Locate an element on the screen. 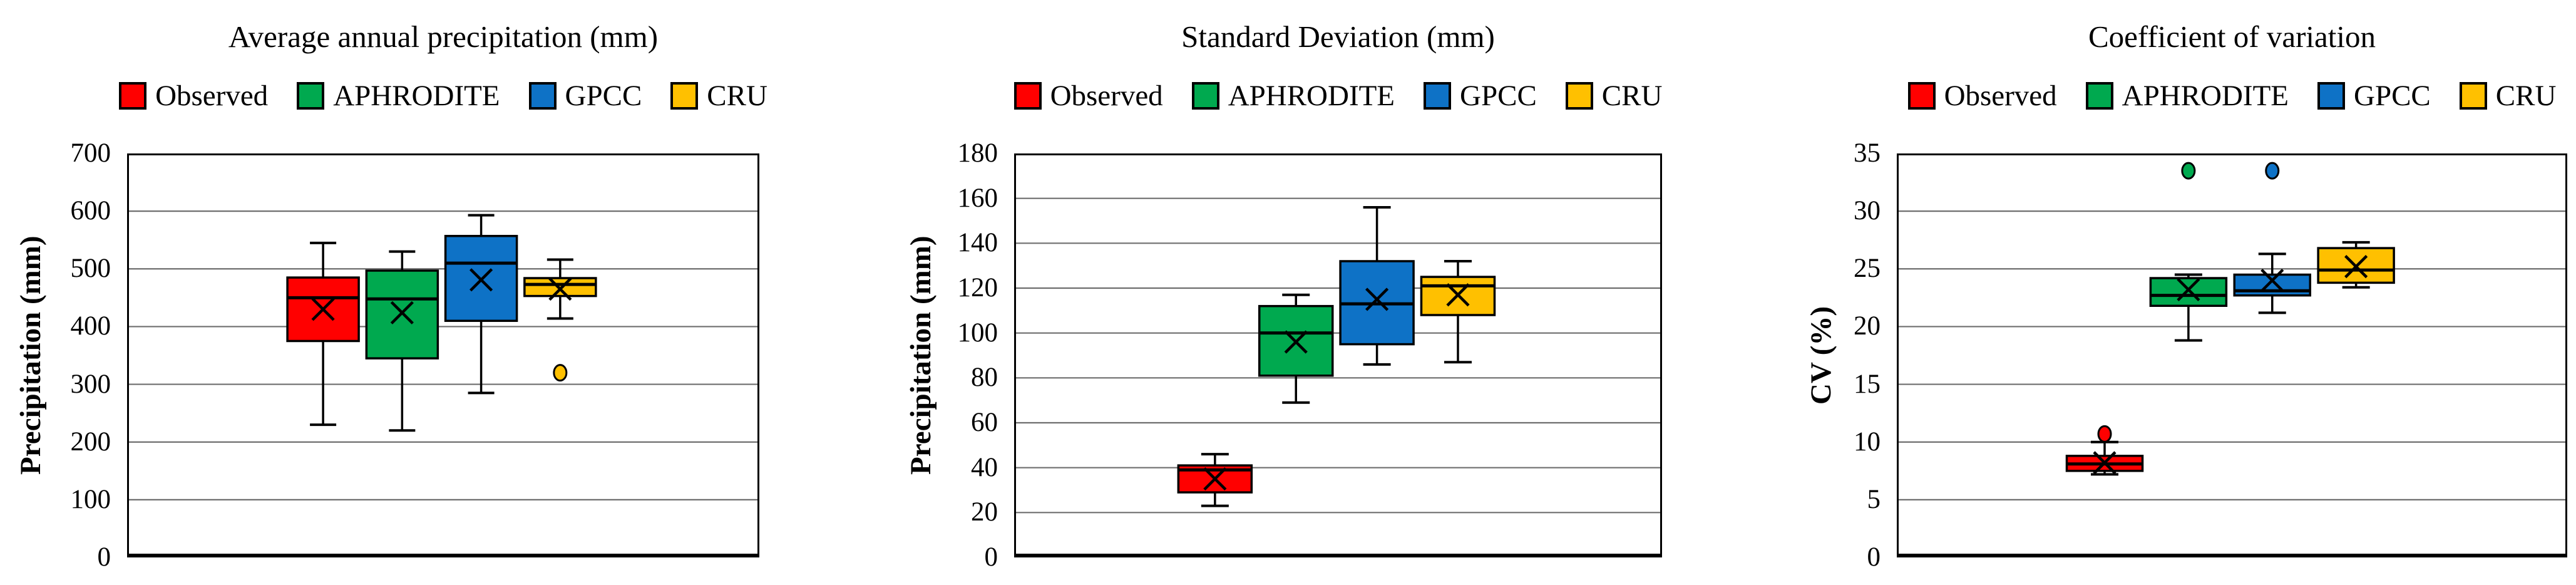 The width and height of the screenshot is (2576, 585). y-axis-tick-label: 30 is located at coordinates (1868, 211).